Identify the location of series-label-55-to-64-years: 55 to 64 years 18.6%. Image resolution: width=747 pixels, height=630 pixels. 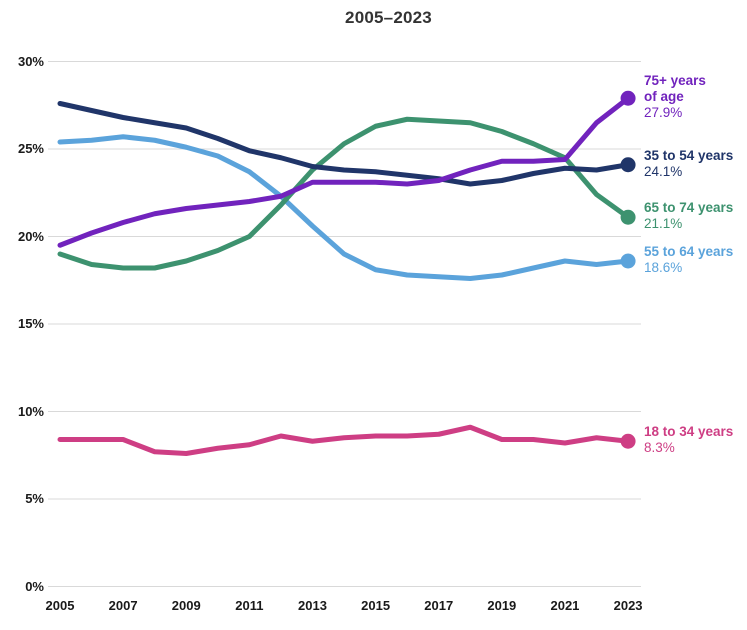
(695, 260).